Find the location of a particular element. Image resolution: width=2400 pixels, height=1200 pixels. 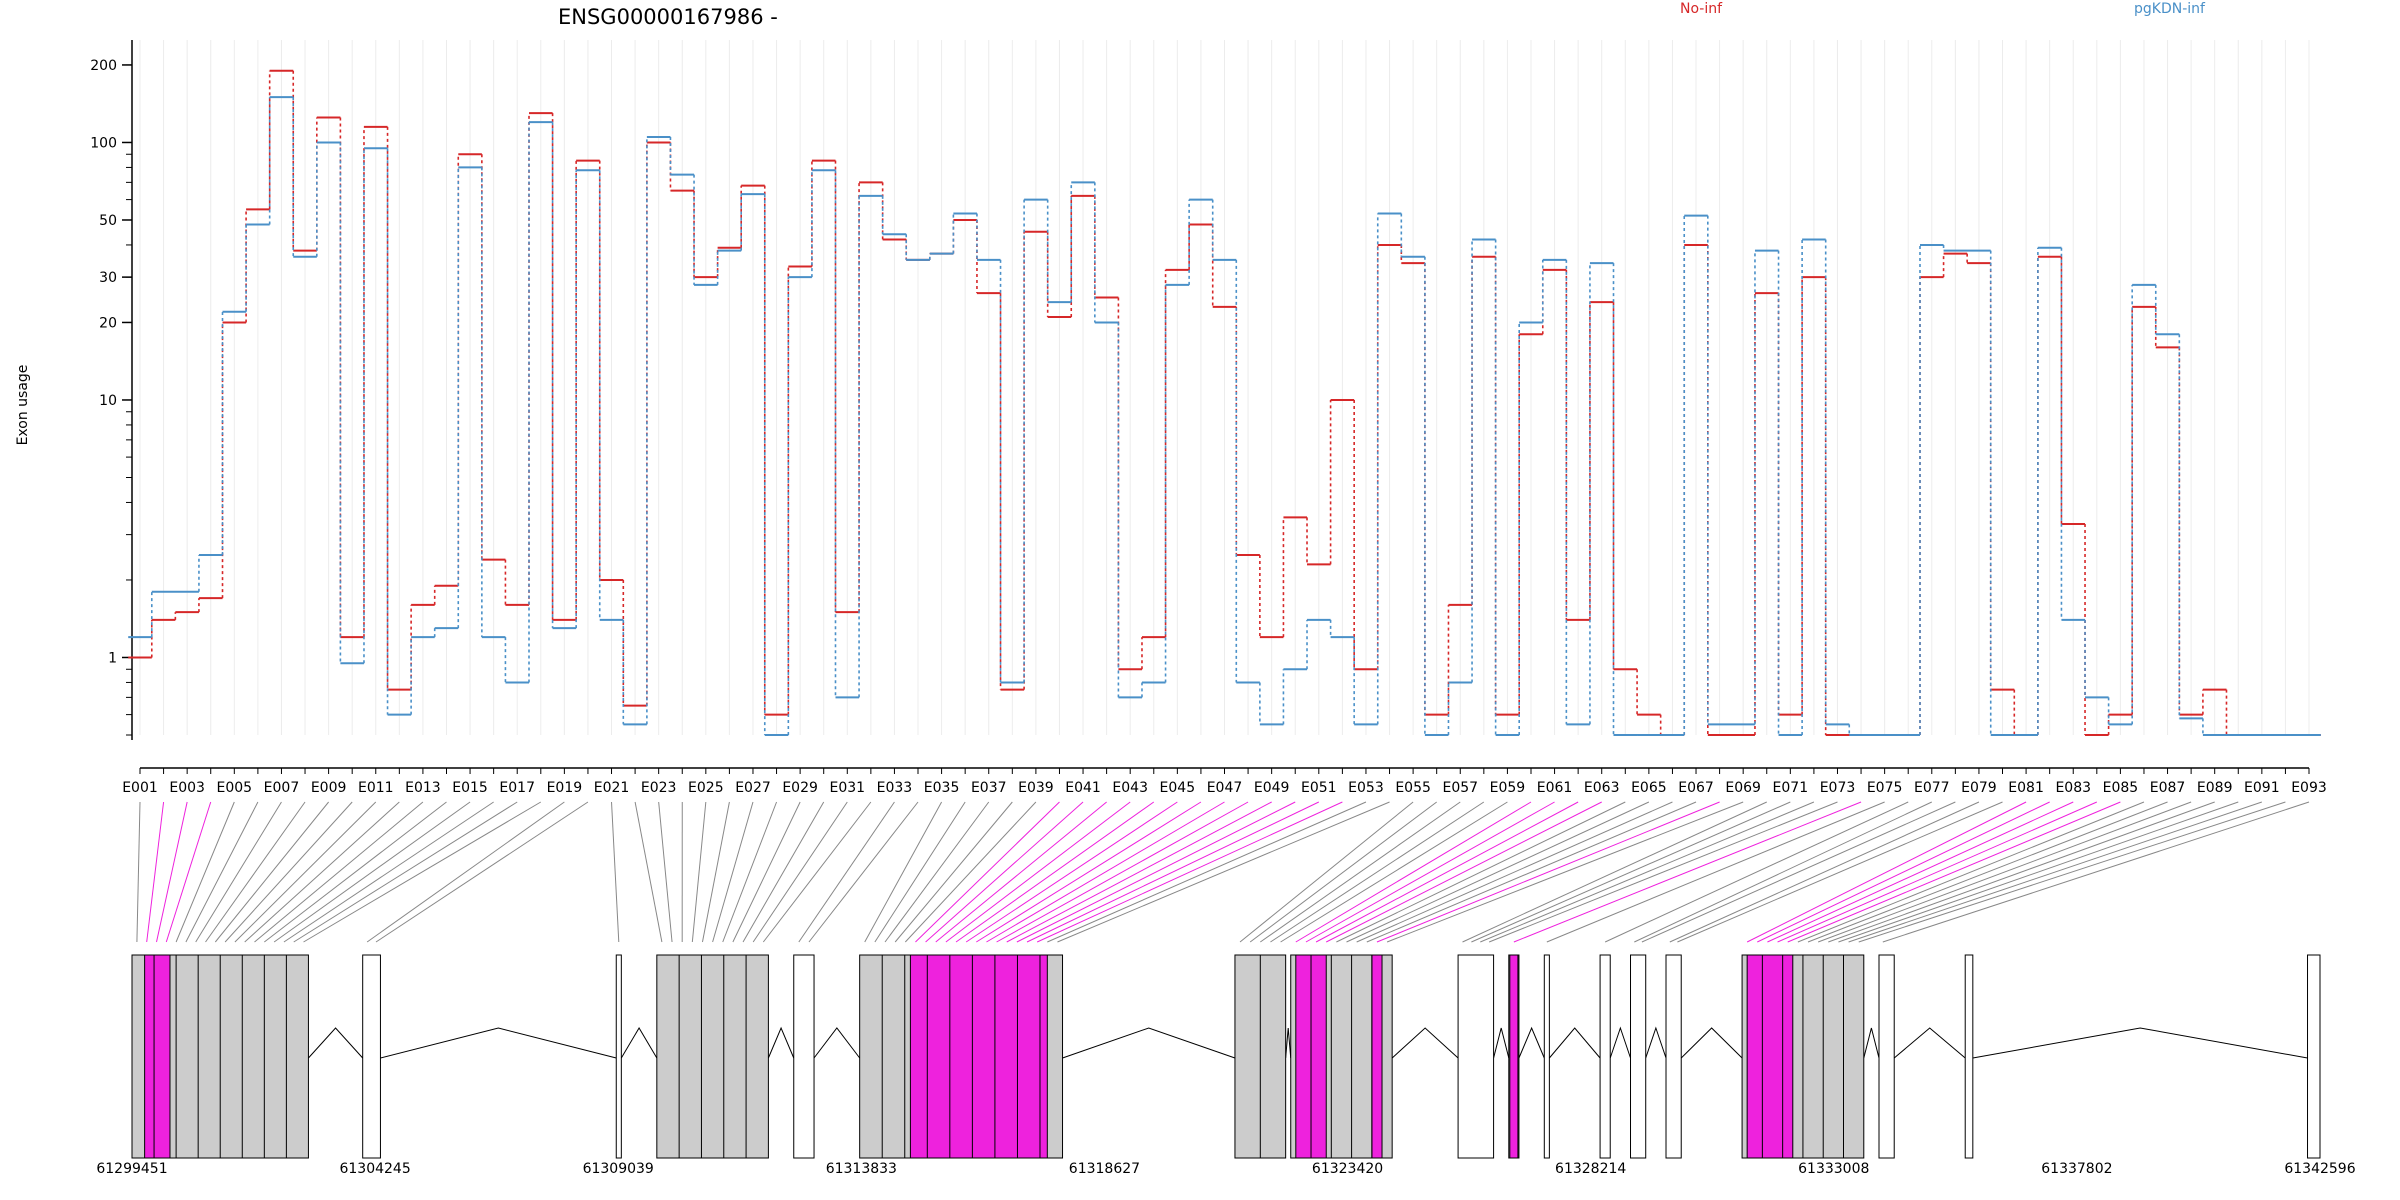

x-tick-label: E063 is located at coordinates (1602, 788).